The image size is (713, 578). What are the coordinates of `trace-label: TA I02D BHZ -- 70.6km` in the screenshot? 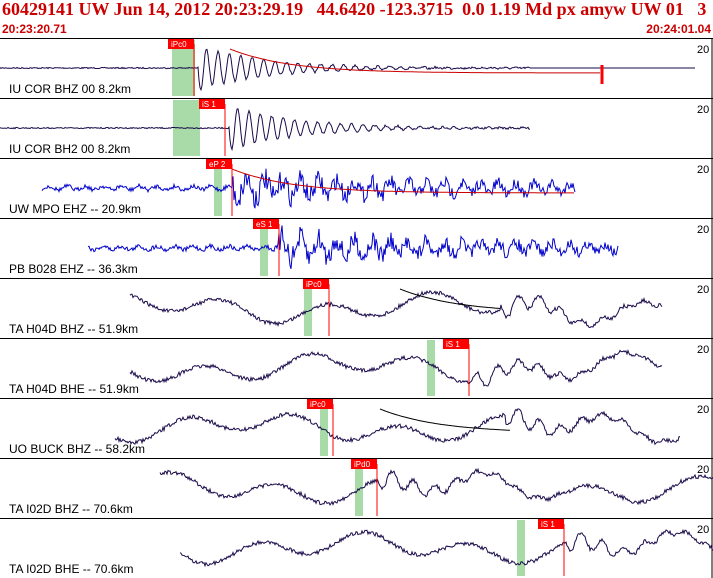 It's located at (71, 509).